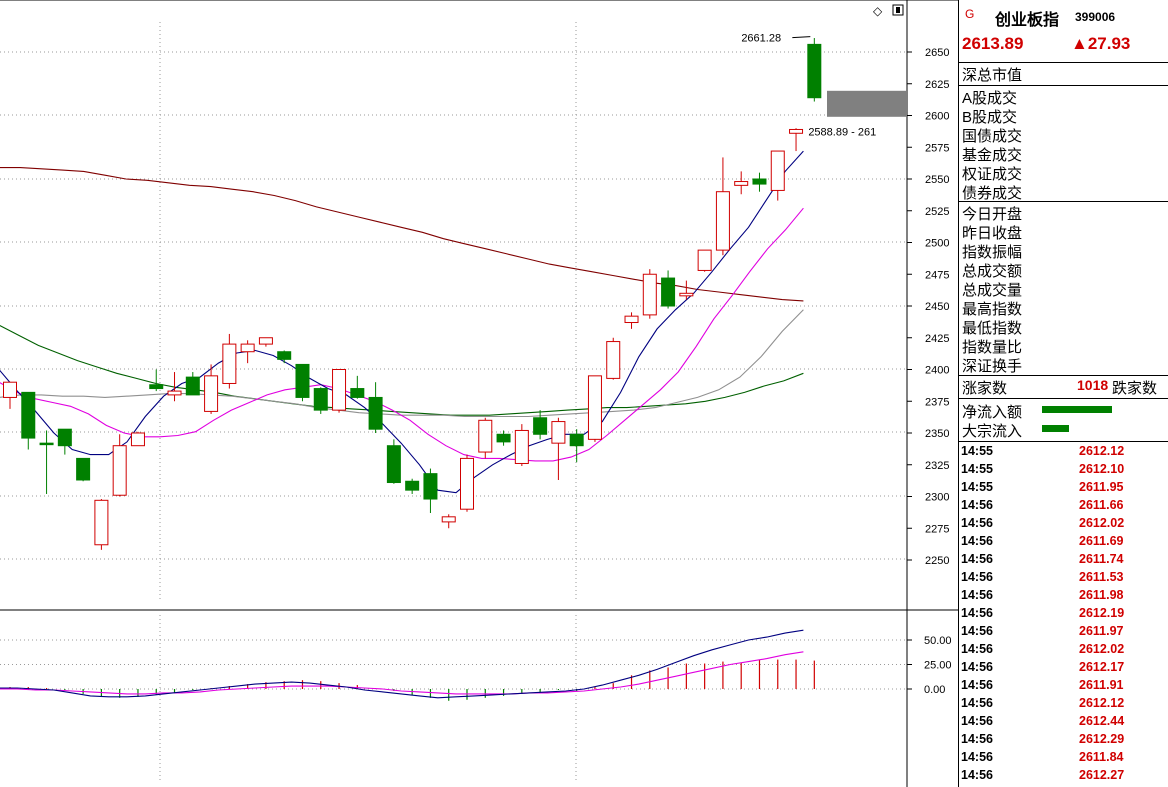  I want to click on tick-value: 2612.17, so click(1102, 667).